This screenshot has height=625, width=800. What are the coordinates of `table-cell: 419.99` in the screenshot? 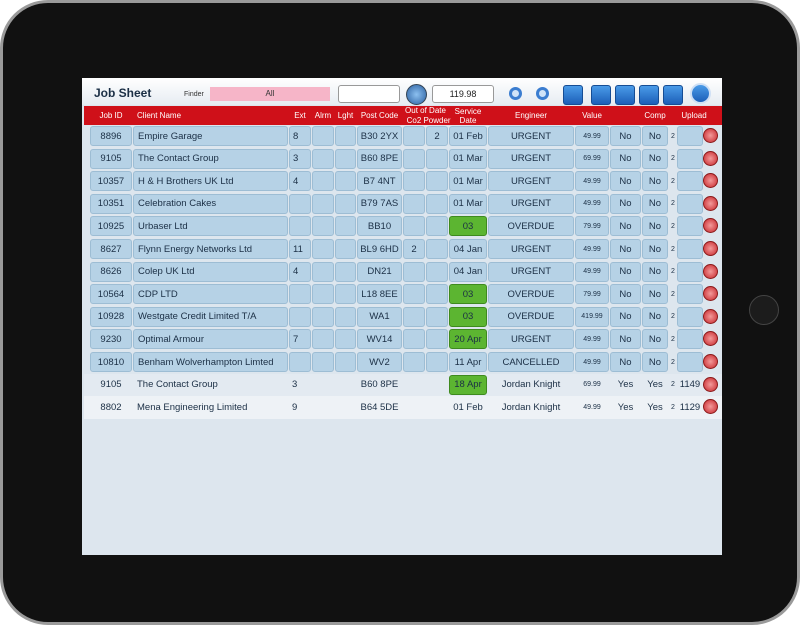 It's located at (592, 316).